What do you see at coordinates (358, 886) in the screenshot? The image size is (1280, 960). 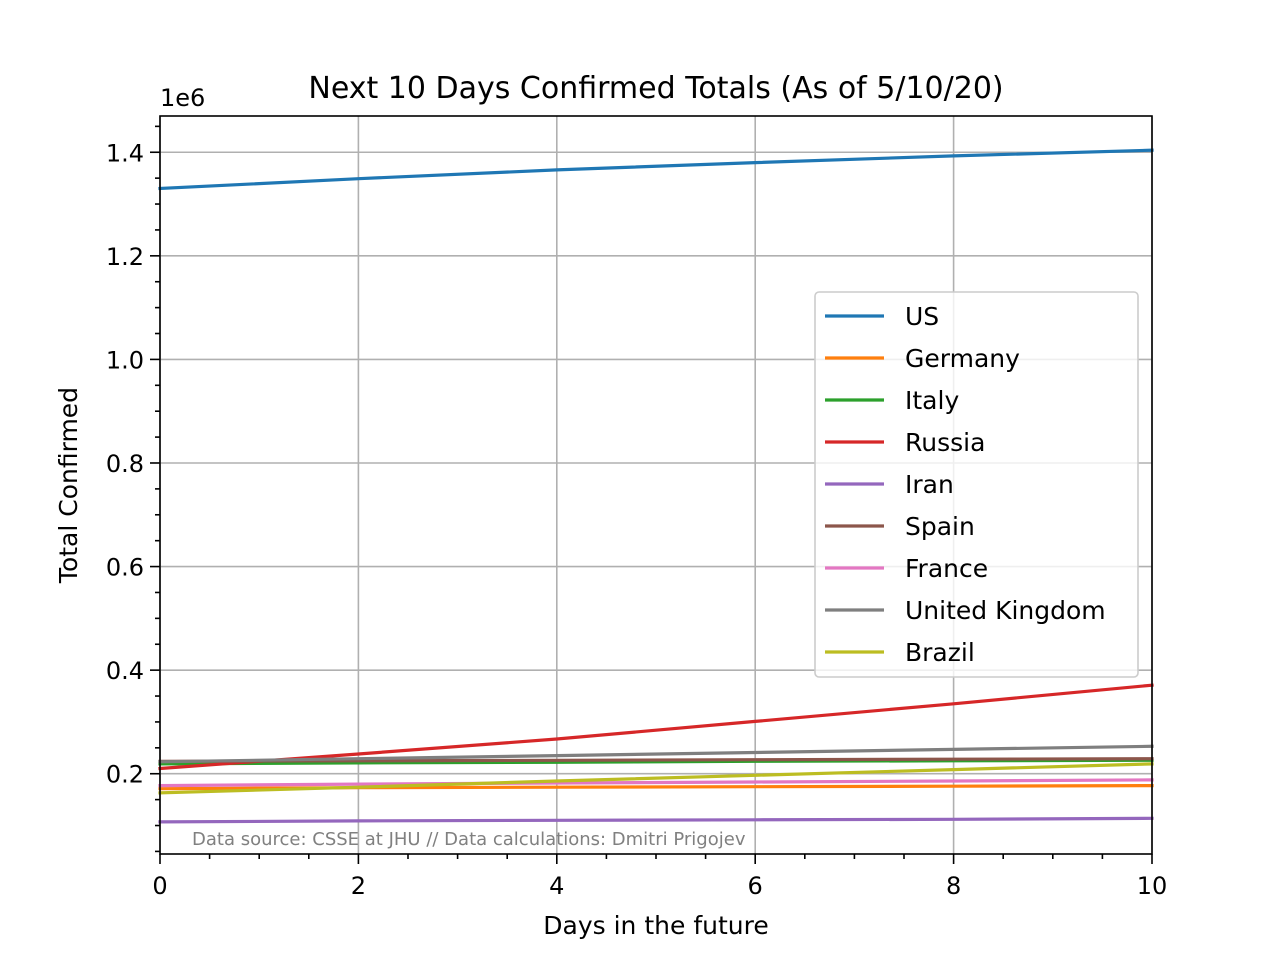 I see `x-tick-label: 2` at bounding box center [358, 886].